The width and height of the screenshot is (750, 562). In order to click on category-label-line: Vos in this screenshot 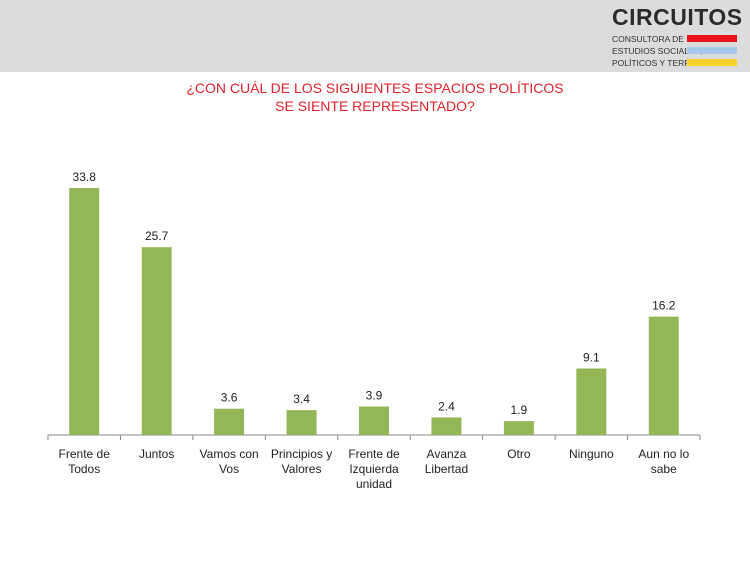, I will do `click(229, 469)`.